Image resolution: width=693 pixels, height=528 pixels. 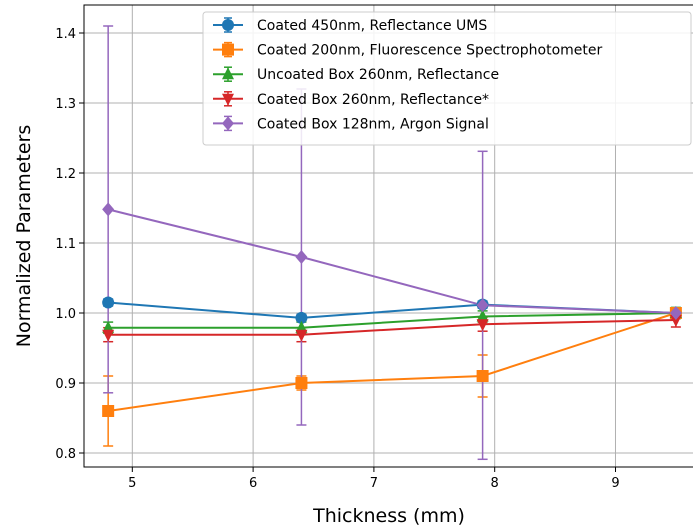 What do you see at coordinates (374, 483) in the screenshot?
I see `x-tick-label: 7` at bounding box center [374, 483].